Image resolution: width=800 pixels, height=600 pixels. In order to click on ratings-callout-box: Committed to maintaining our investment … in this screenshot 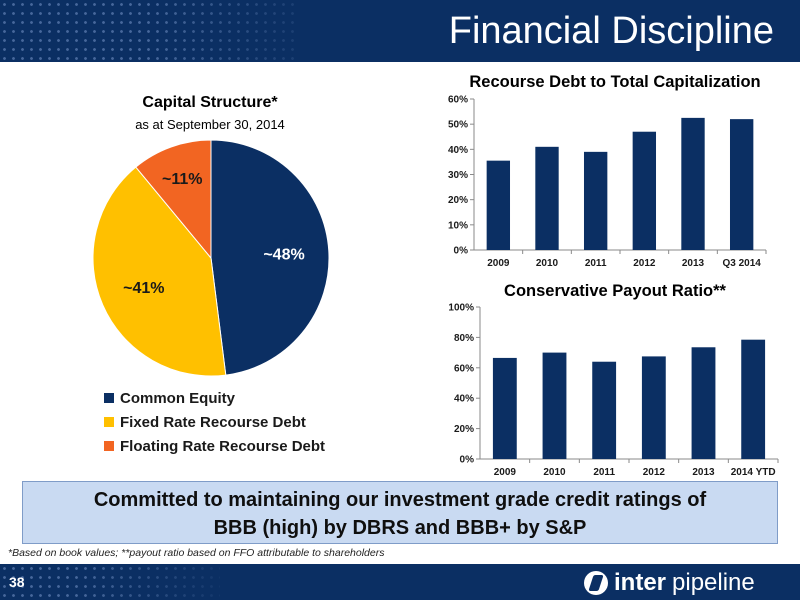, I will do `click(400, 512)`.